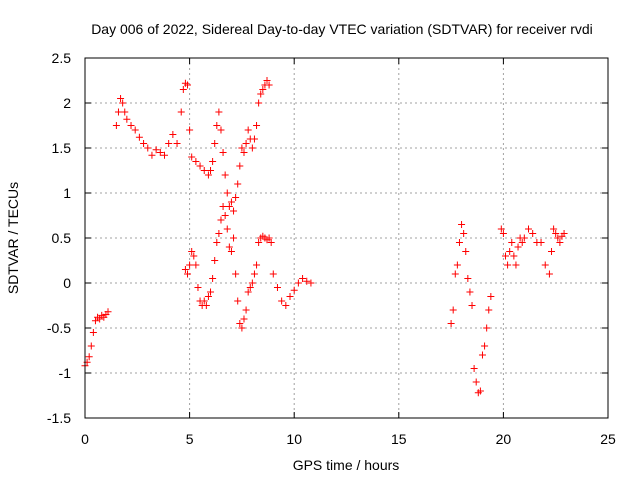  Describe the element at coordinates (62, 58) in the screenshot. I see `y-tick-label: 2.5` at that location.